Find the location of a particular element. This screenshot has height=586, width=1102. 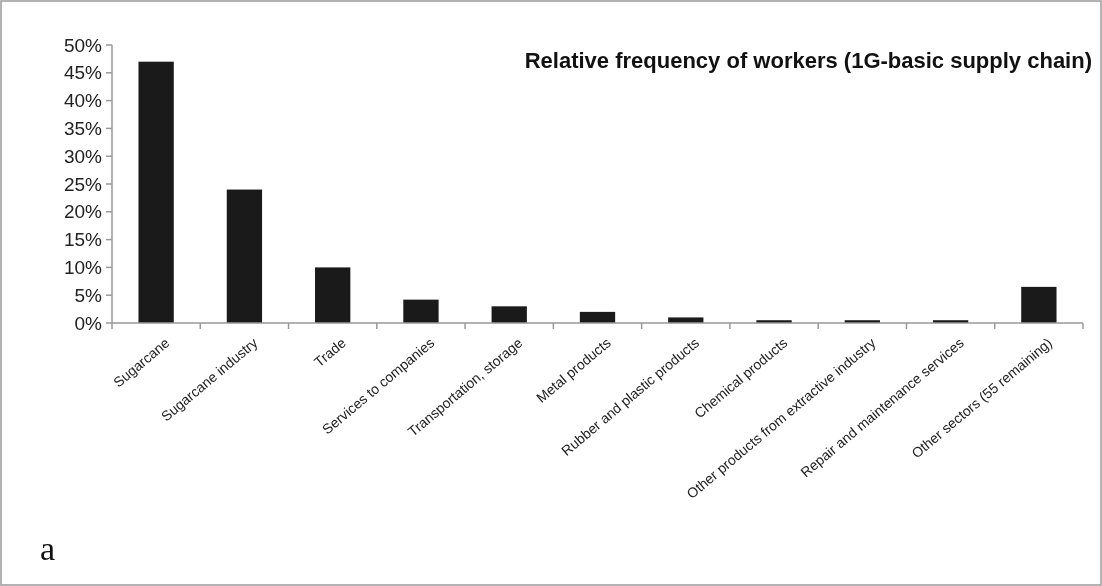

y-tick-label: 10% is located at coordinates (83, 268).